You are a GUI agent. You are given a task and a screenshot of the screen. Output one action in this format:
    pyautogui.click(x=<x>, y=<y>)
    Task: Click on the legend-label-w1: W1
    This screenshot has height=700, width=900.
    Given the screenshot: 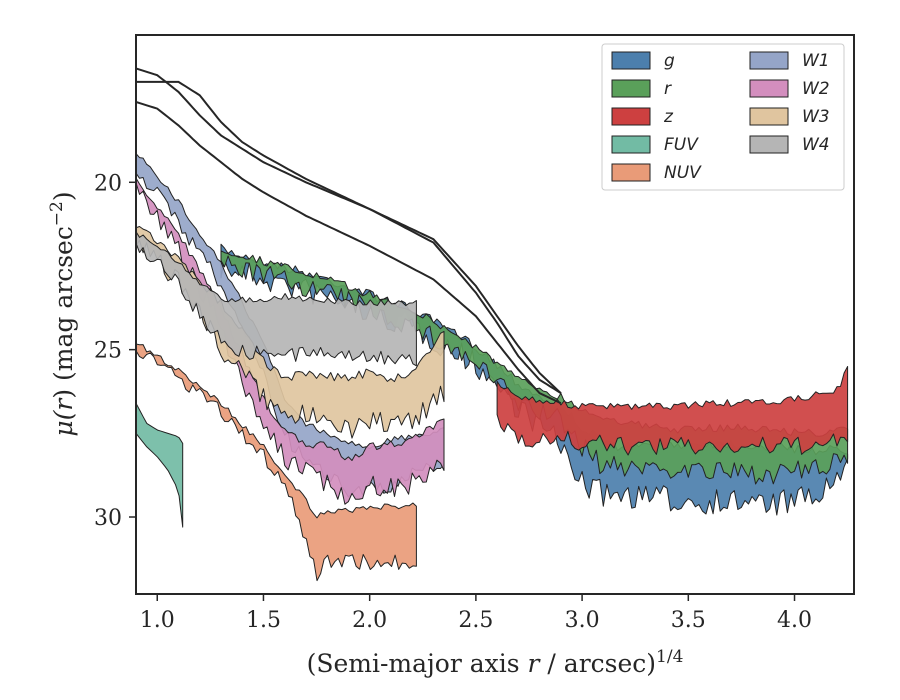 What is the action you would take?
    pyautogui.click(x=816, y=61)
    